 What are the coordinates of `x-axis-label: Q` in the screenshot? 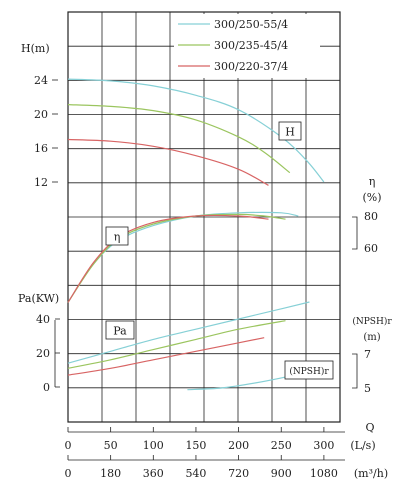 It's located at (369, 427).